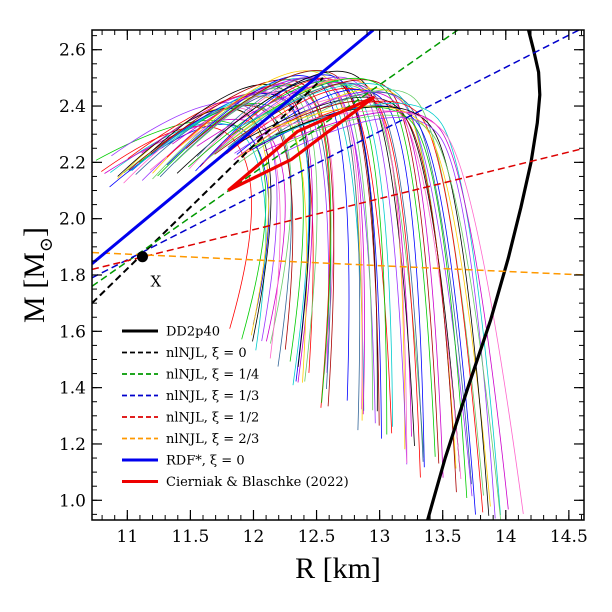 The width and height of the screenshot is (612, 612). Describe the element at coordinates (212, 439) in the screenshot. I see `legend-label-5: nlNJL, ξ = 2/3` at that location.